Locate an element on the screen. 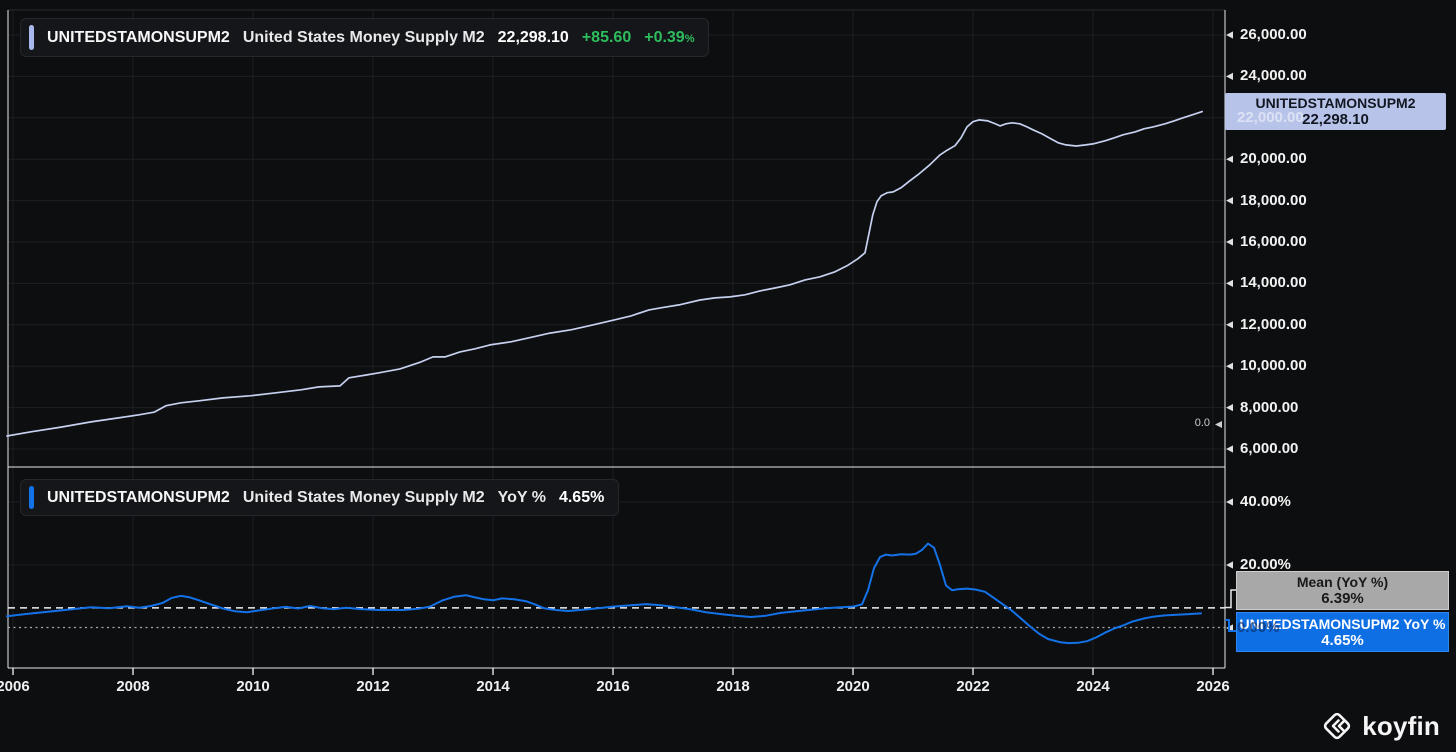 Image resolution: width=1456 pixels, height=752 pixels. koyfin-watermark: koyfin is located at coordinates (1380, 726).